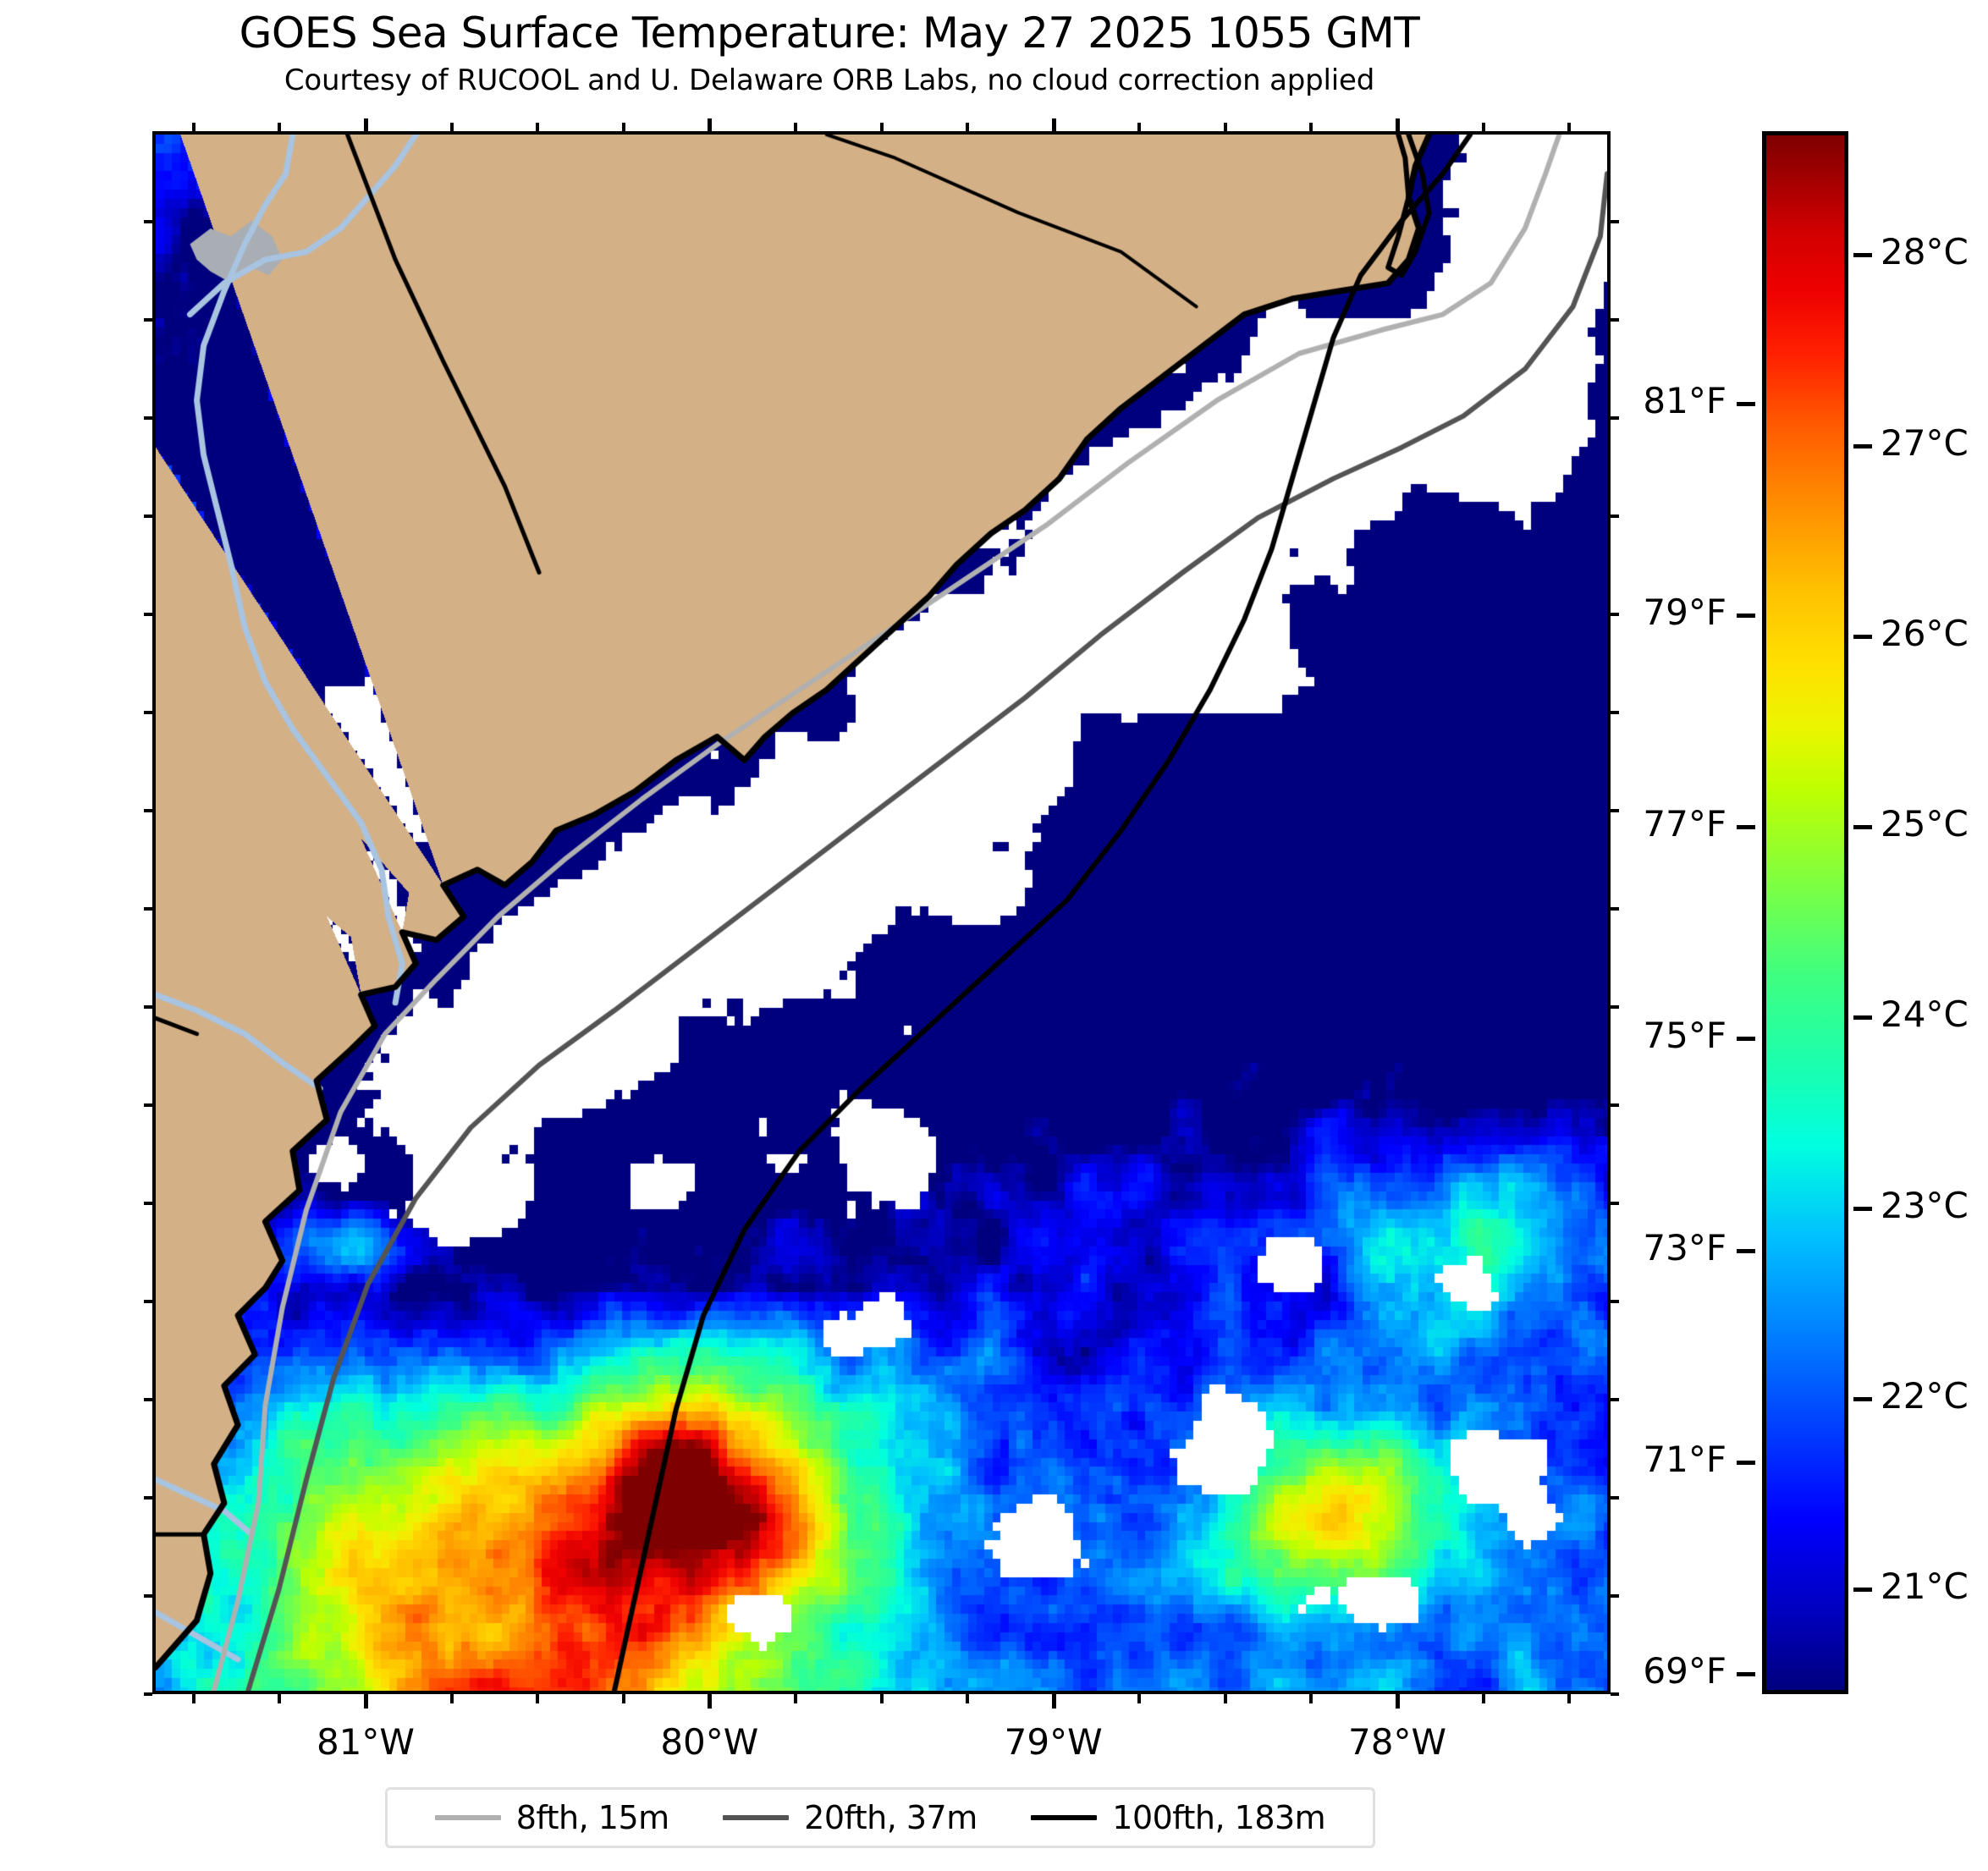 The height and width of the screenshot is (1871, 1988). Describe the element at coordinates (1925, 633) in the screenshot. I see `colorbar-label-c: 26°C` at that location.